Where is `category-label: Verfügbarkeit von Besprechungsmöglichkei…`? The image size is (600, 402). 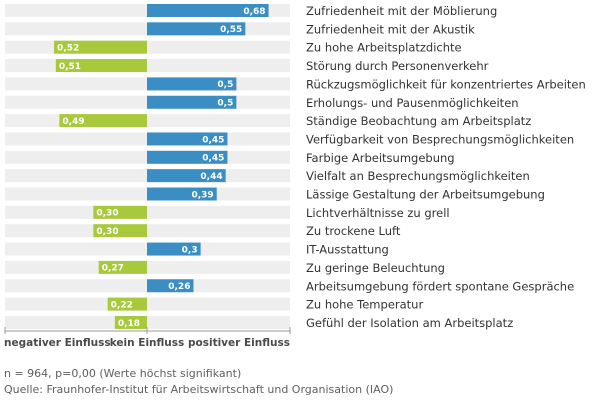 category-label: Verfügbarkeit von Besprechungsmöglichkei… is located at coordinates (440, 139).